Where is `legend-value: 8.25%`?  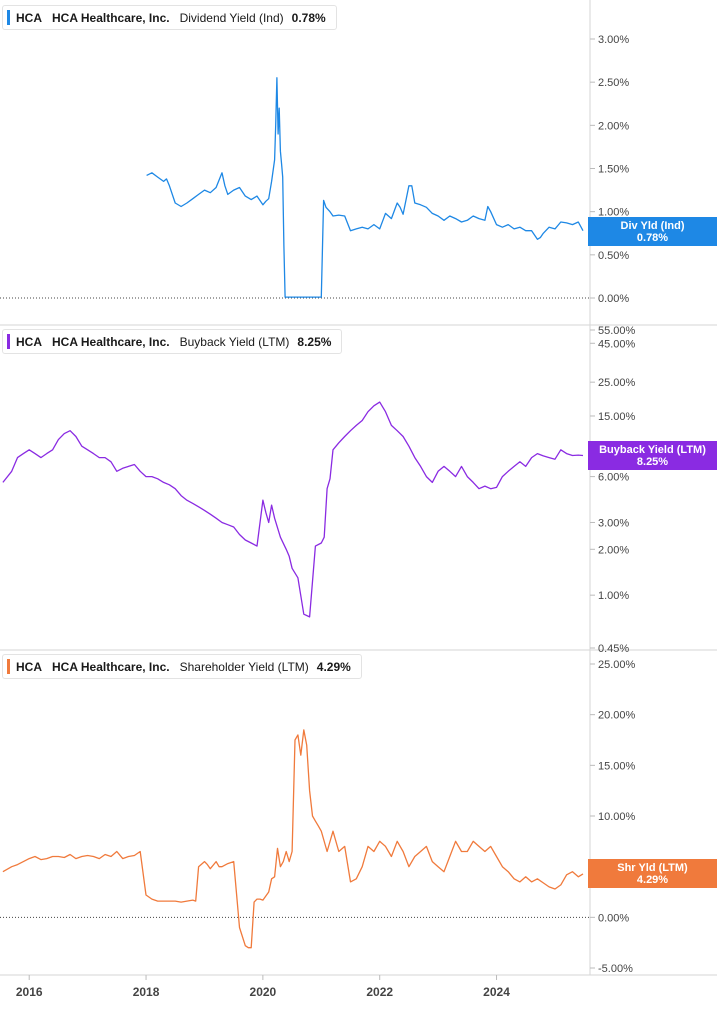 legend-value: 8.25% is located at coordinates (314, 341).